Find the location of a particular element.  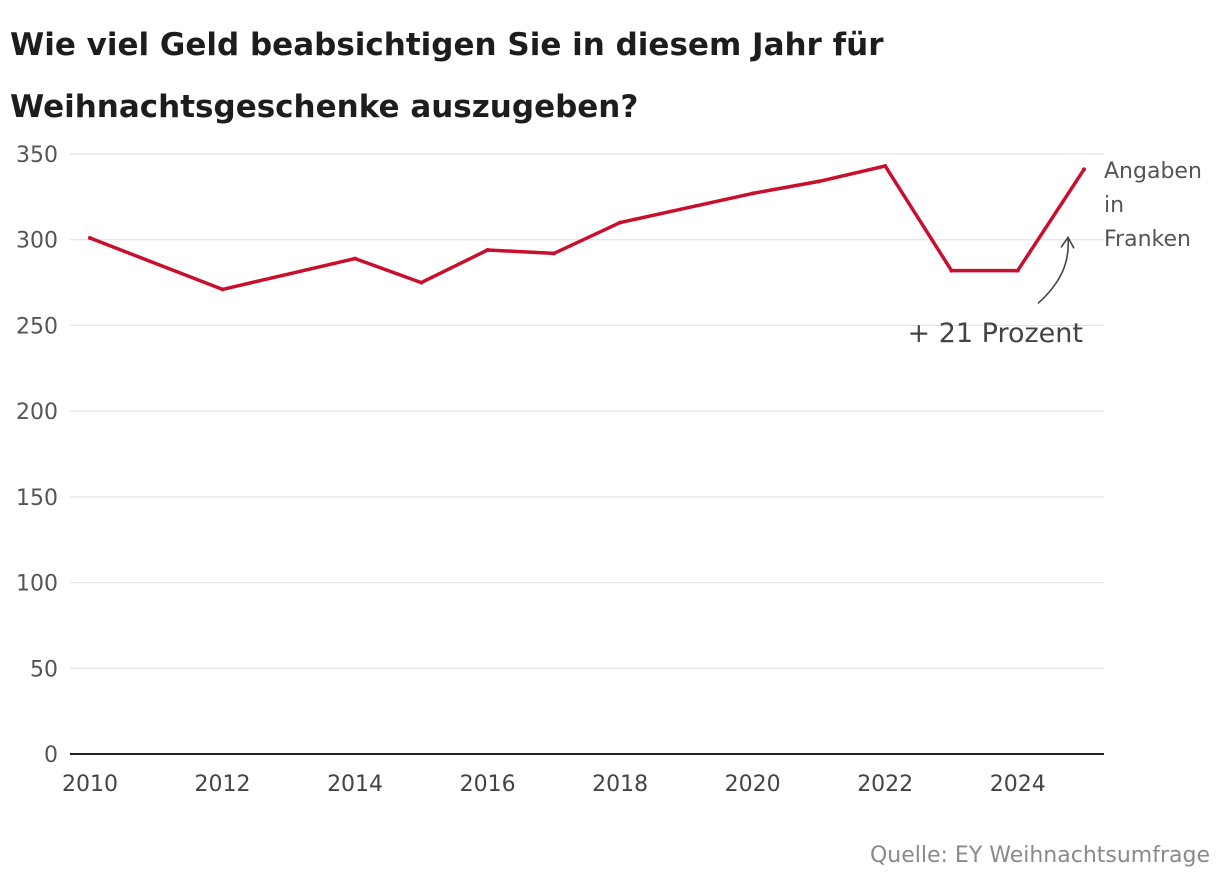

unit-label: Angaben in Franken is located at coordinates (1153, 205).